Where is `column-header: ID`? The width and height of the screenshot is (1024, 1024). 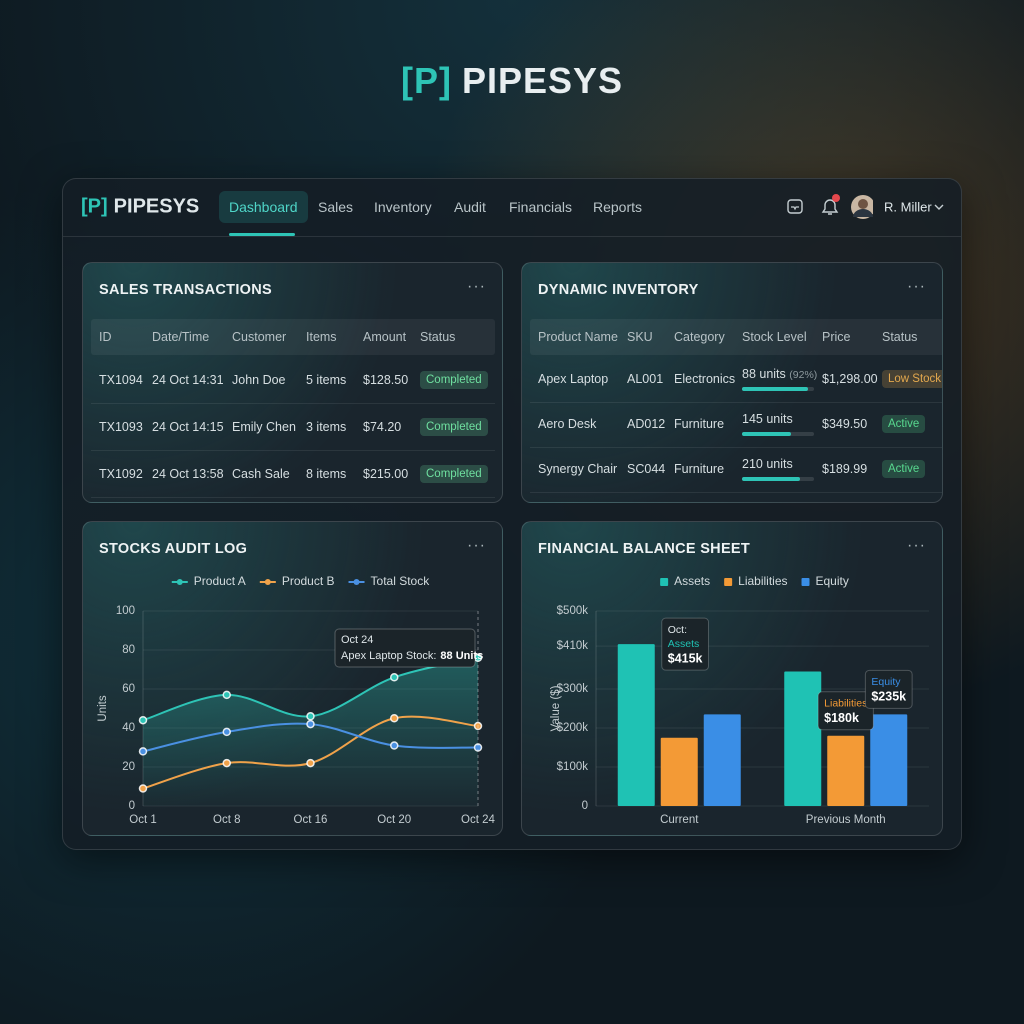
column-header: ID is located at coordinates (105, 337).